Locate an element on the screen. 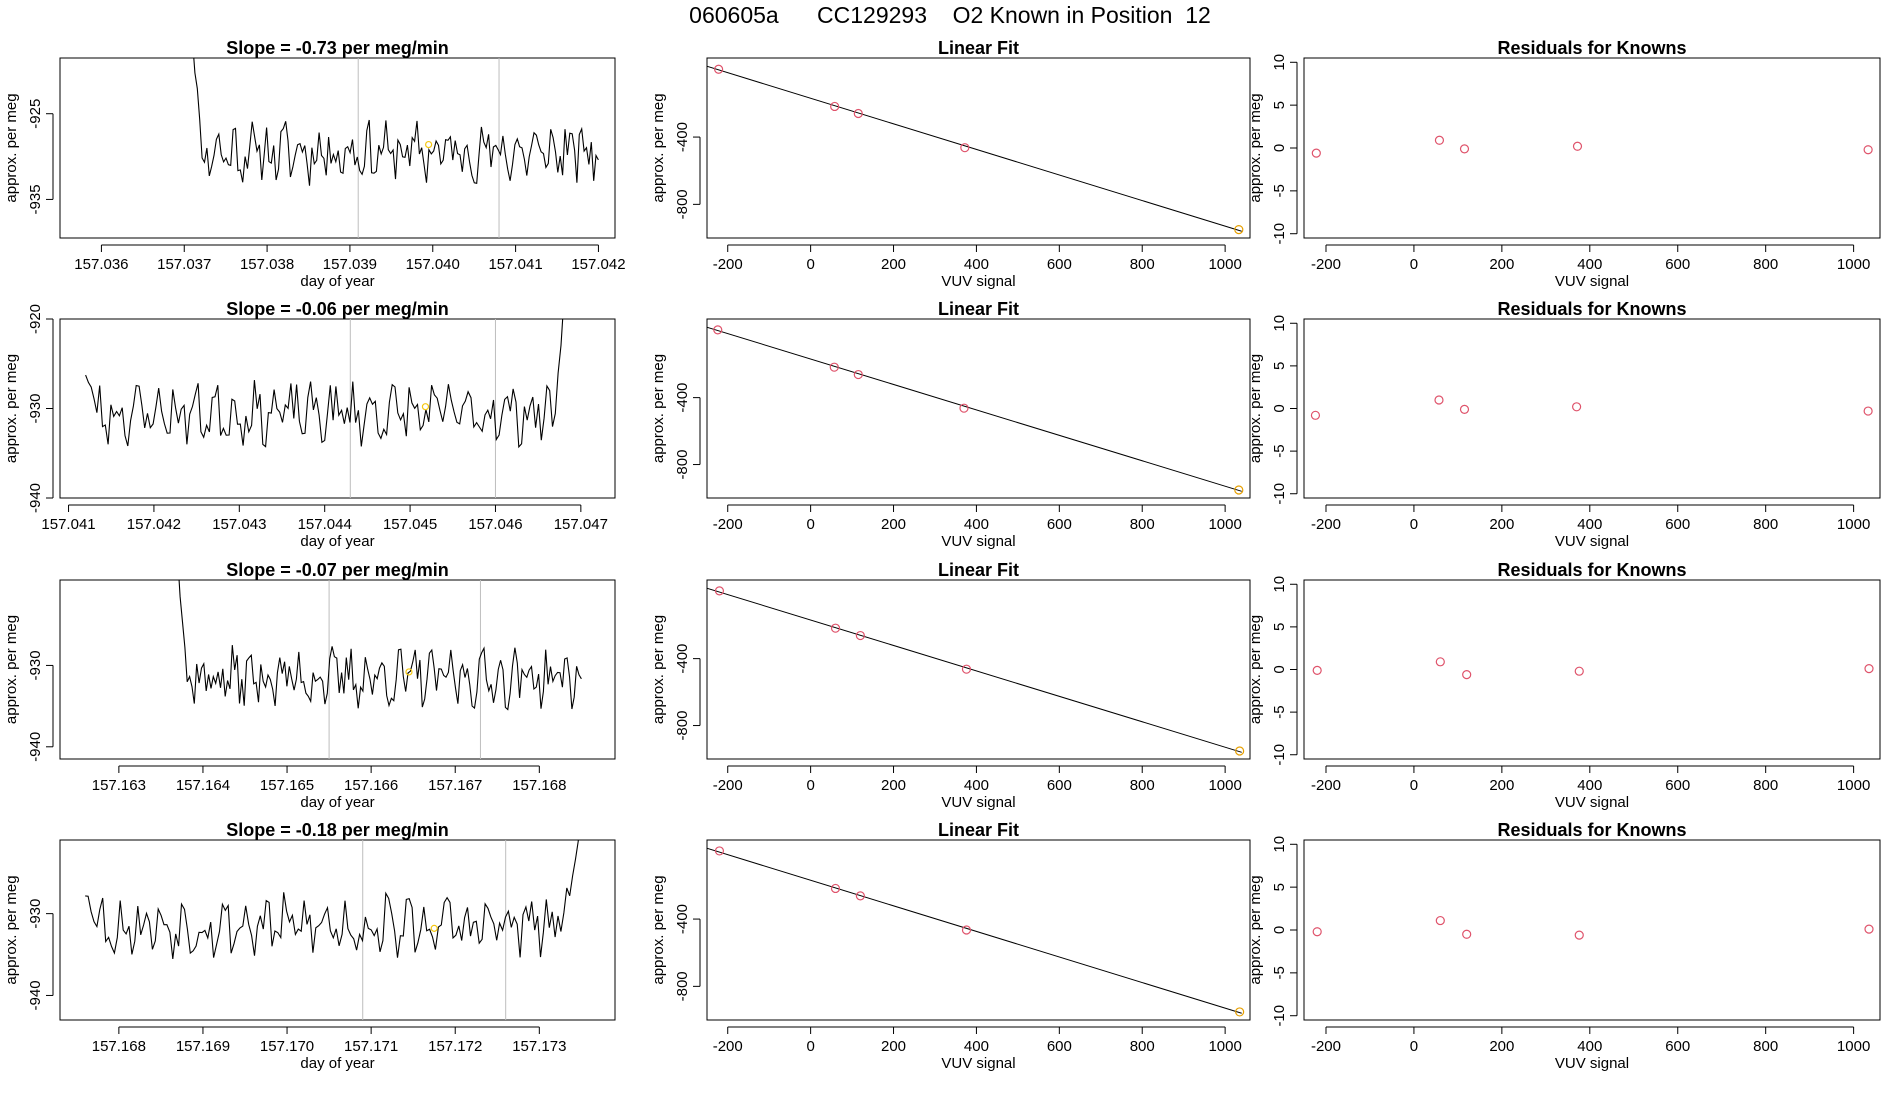 The image size is (1900, 1100). x-tick-label: 157.168 is located at coordinates (119, 1046).